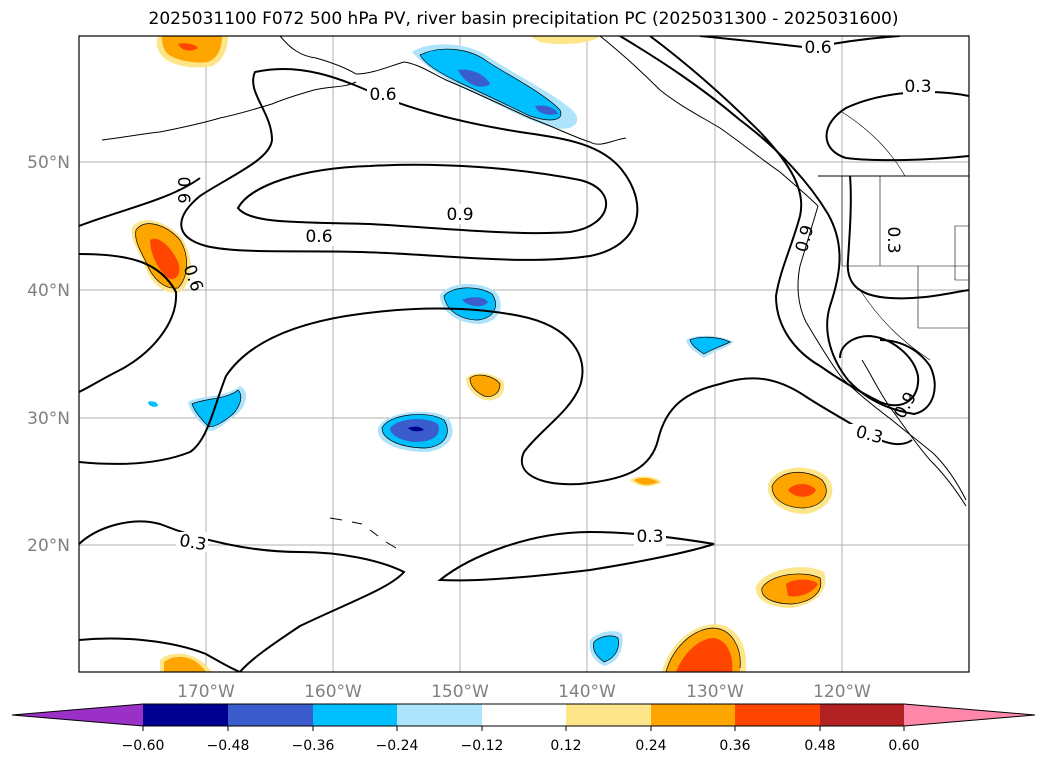  What do you see at coordinates (709, 121) in the screenshot?
I see `bc-coastline` at bounding box center [709, 121].